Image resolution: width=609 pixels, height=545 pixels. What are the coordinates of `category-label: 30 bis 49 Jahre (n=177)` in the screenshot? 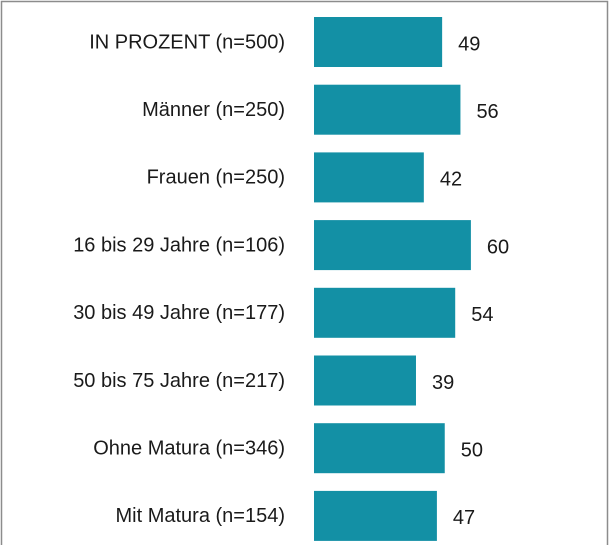 It's located at (179, 313).